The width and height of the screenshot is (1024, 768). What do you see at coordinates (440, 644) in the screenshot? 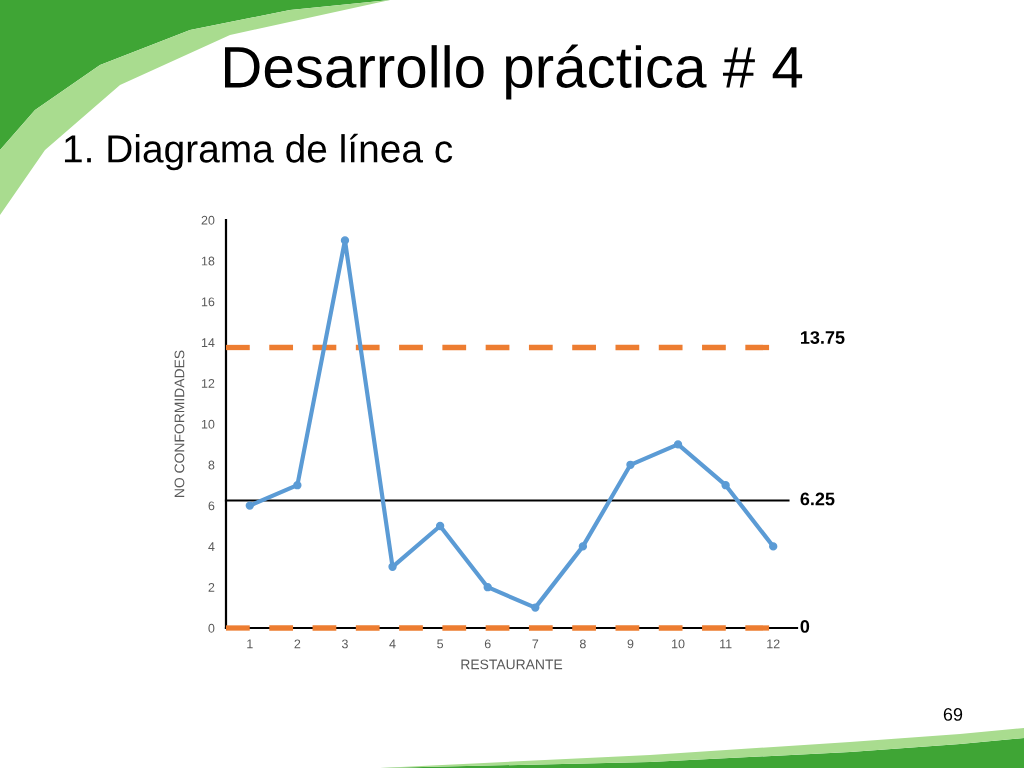
I see `x-tick-label: 5` at bounding box center [440, 644].